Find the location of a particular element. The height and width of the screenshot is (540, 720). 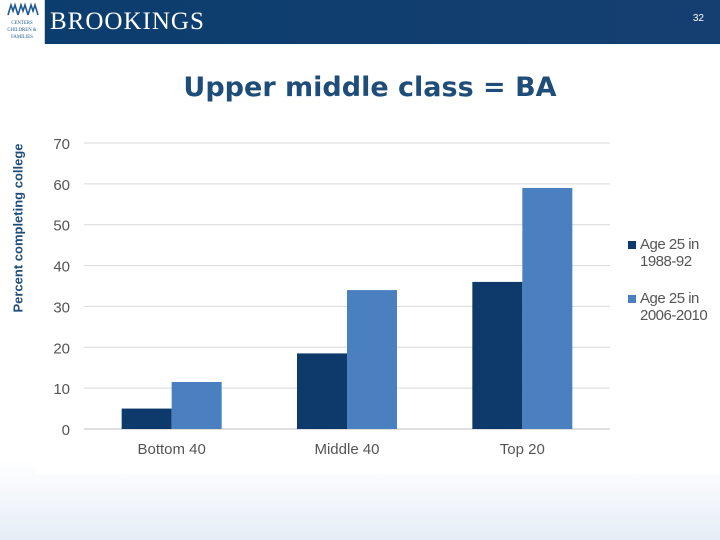

y-tick-label: 30 is located at coordinates (61, 307).